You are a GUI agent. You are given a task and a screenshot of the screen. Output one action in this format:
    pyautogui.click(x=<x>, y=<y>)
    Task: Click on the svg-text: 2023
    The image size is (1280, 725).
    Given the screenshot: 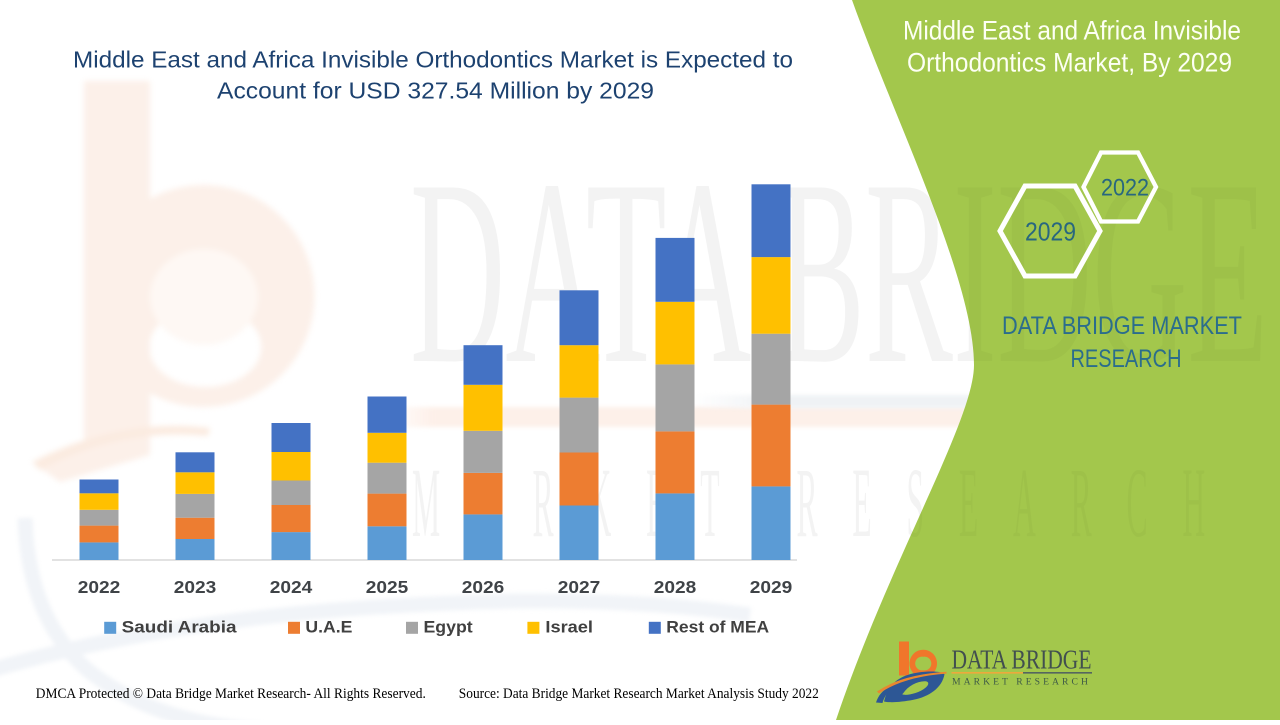 What is the action you would take?
    pyautogui.click(x=195, y=587)
    